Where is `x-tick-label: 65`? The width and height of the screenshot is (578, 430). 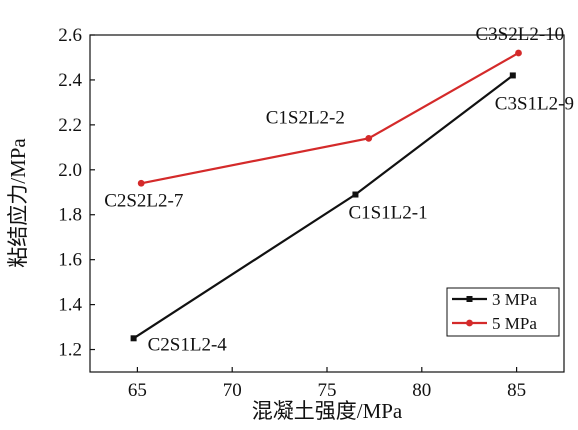
x-tick-label: 65 is located at coordinates (137, 390).